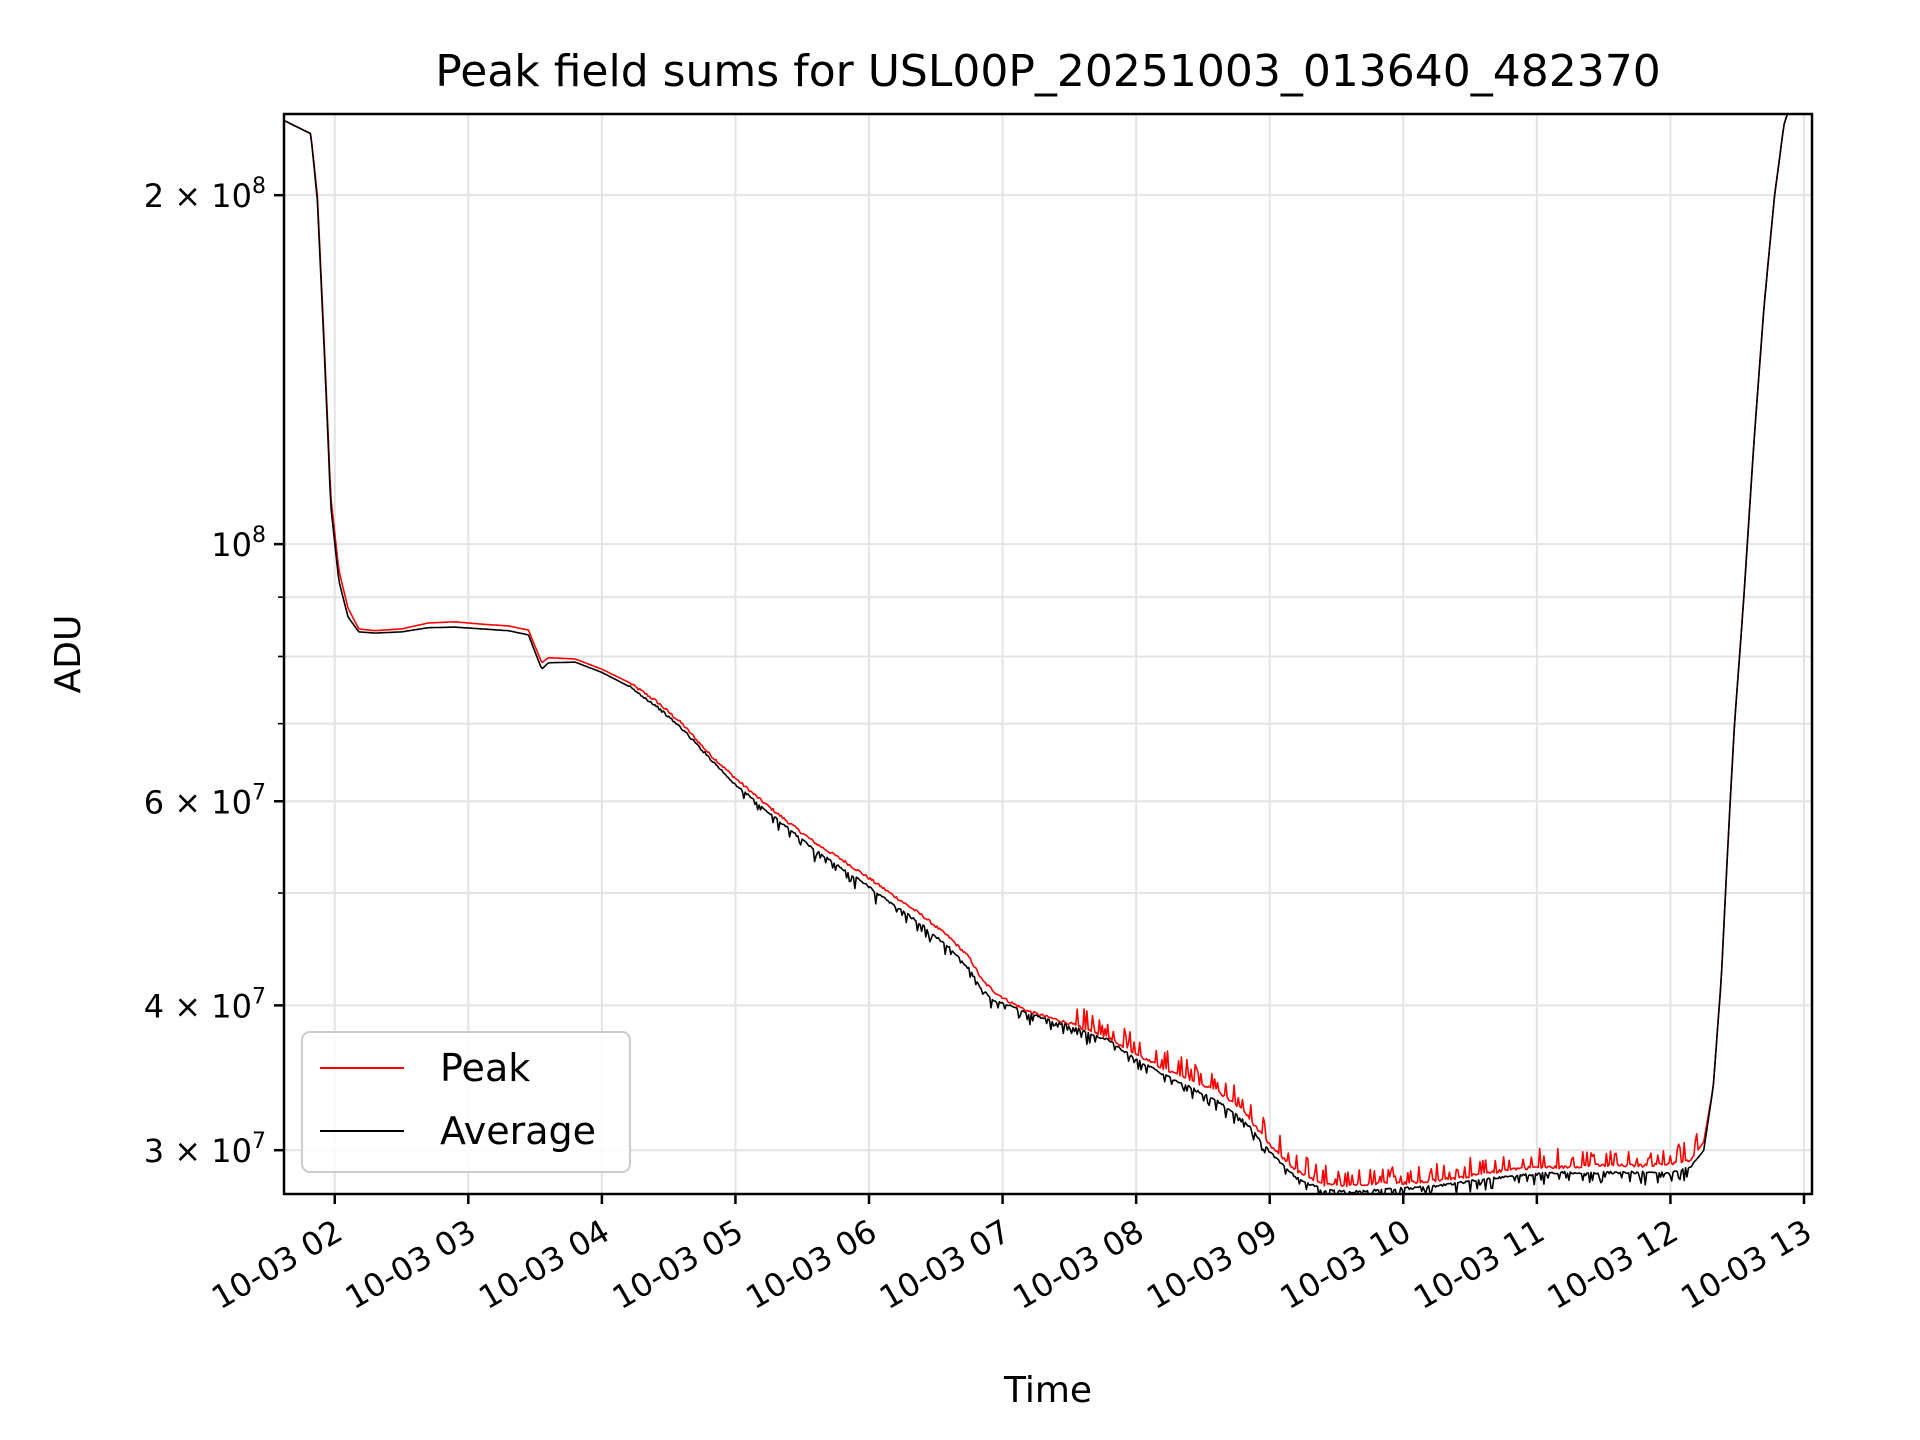  I want to click on legend-label-peak: Peak, so click(485, 1068).